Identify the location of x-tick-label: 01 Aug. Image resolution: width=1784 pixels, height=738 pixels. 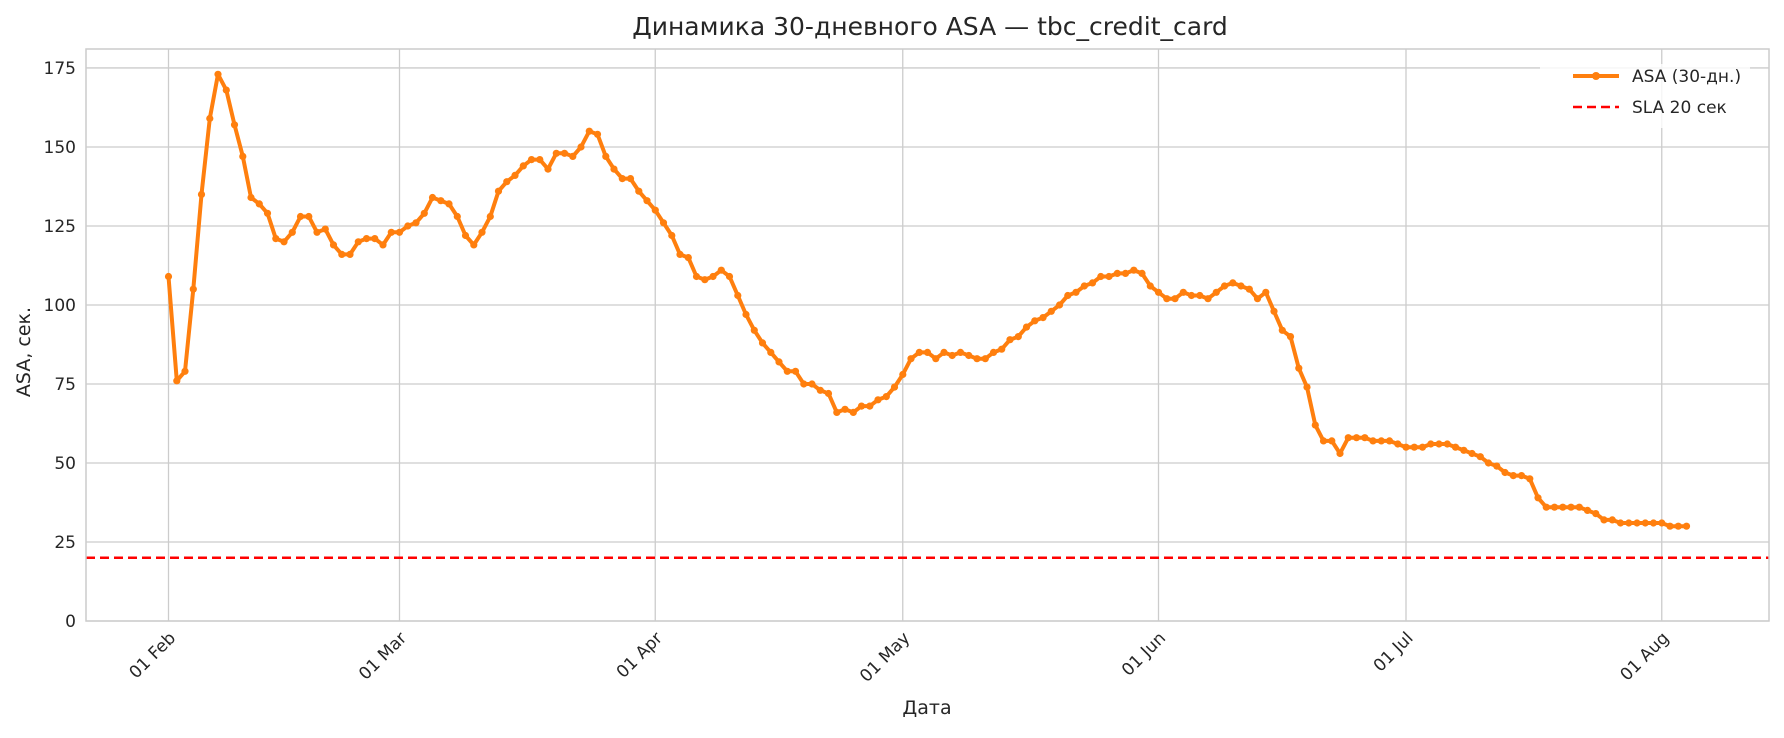
(1645, 656).